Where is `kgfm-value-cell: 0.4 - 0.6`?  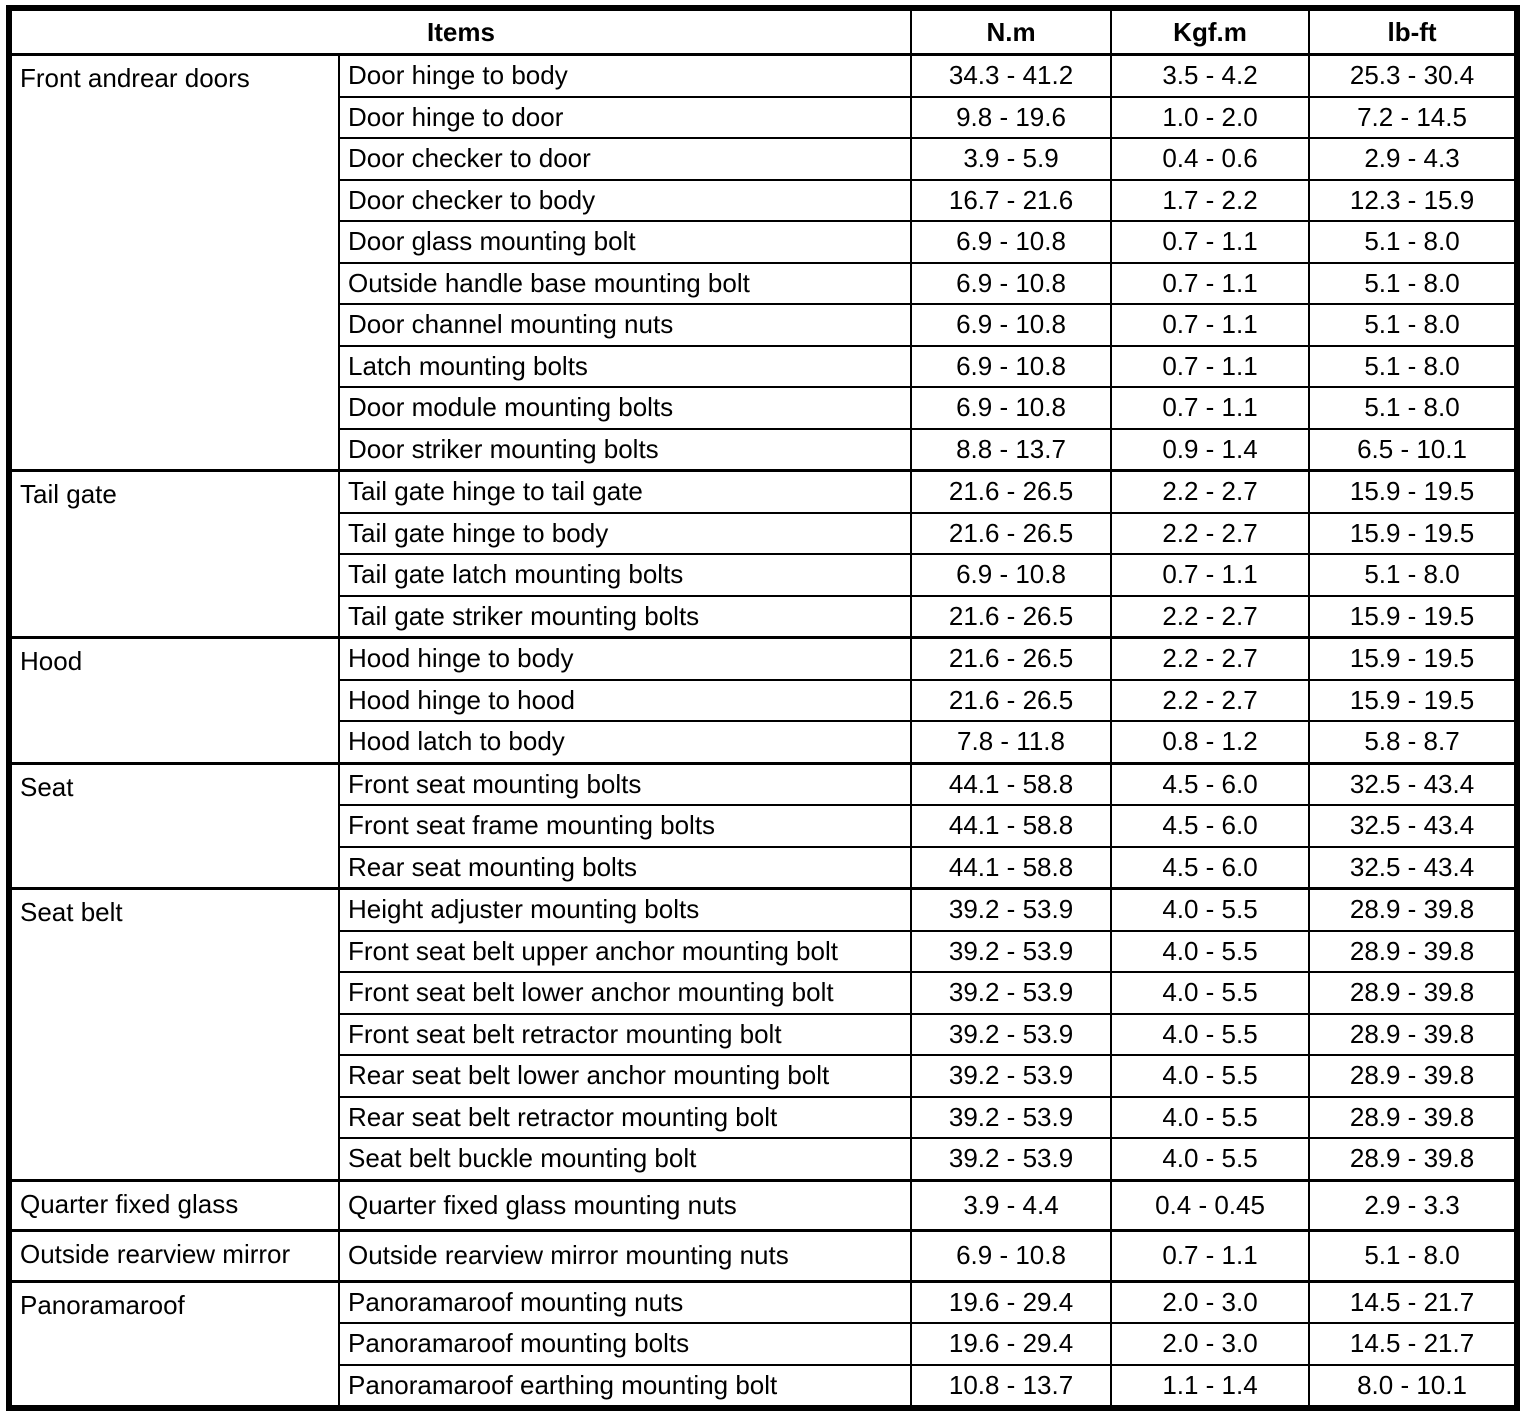
kgfm-value-cell: 0.4 - 0.6 is located at coordinates (1210, 159).